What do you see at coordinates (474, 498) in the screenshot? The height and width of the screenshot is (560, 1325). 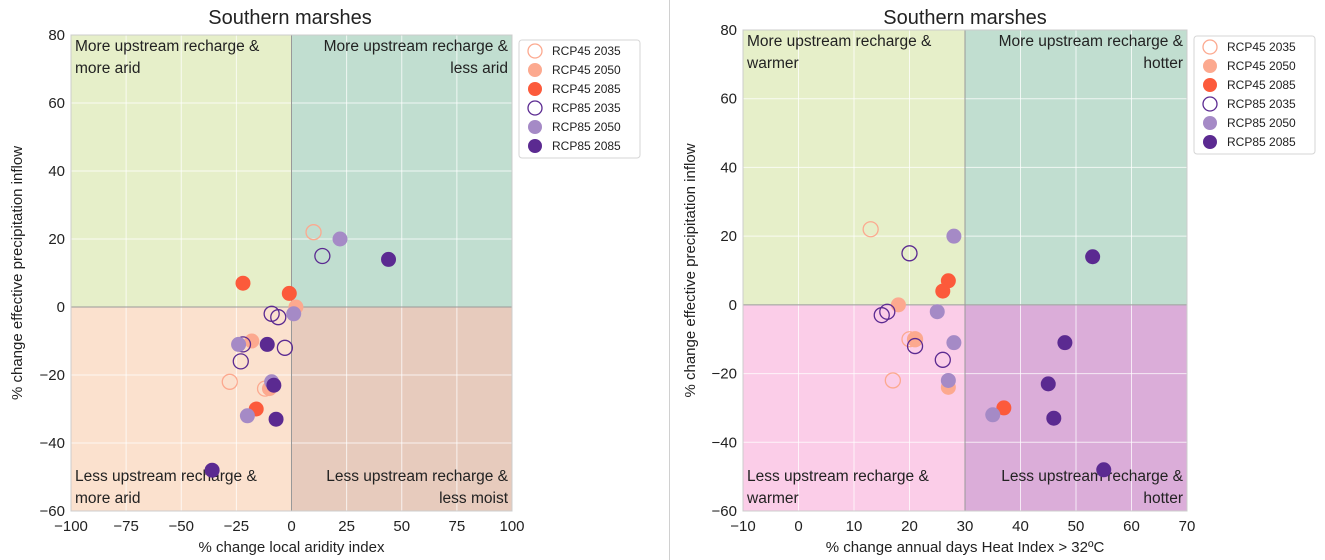 I see `quadrant-label-bottom-right: less moist` at bounding box center [474, 498].